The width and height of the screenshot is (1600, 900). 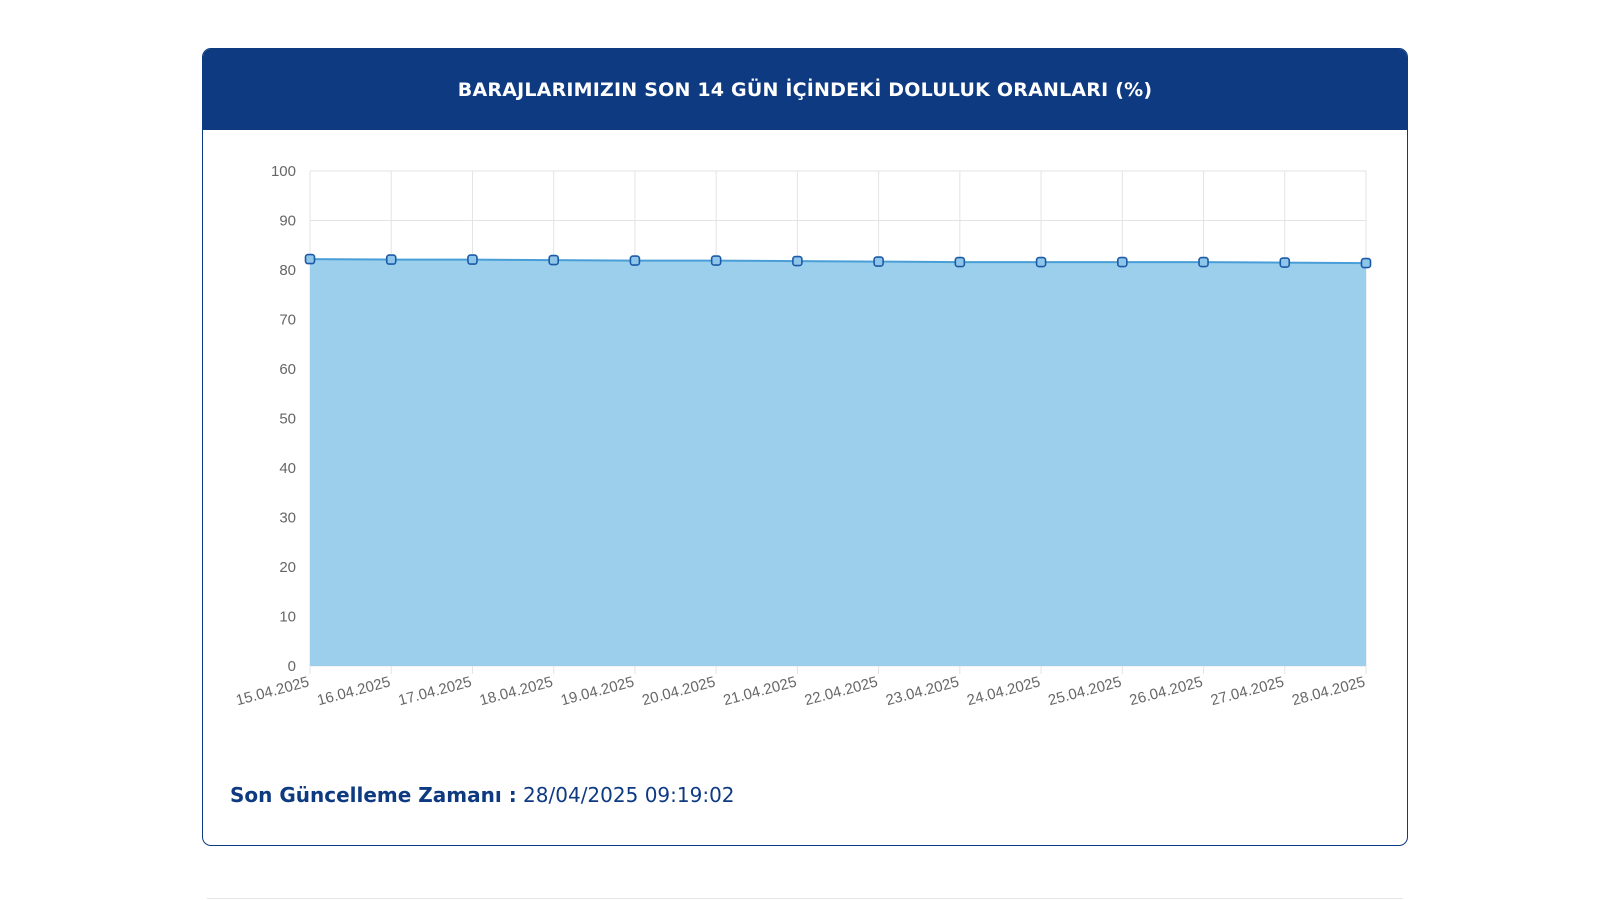 What do you see at coordinates (760, 691) in the screenshot?
I see `x-tick-label: 21.04.2025` at bounding box center [760, 691].